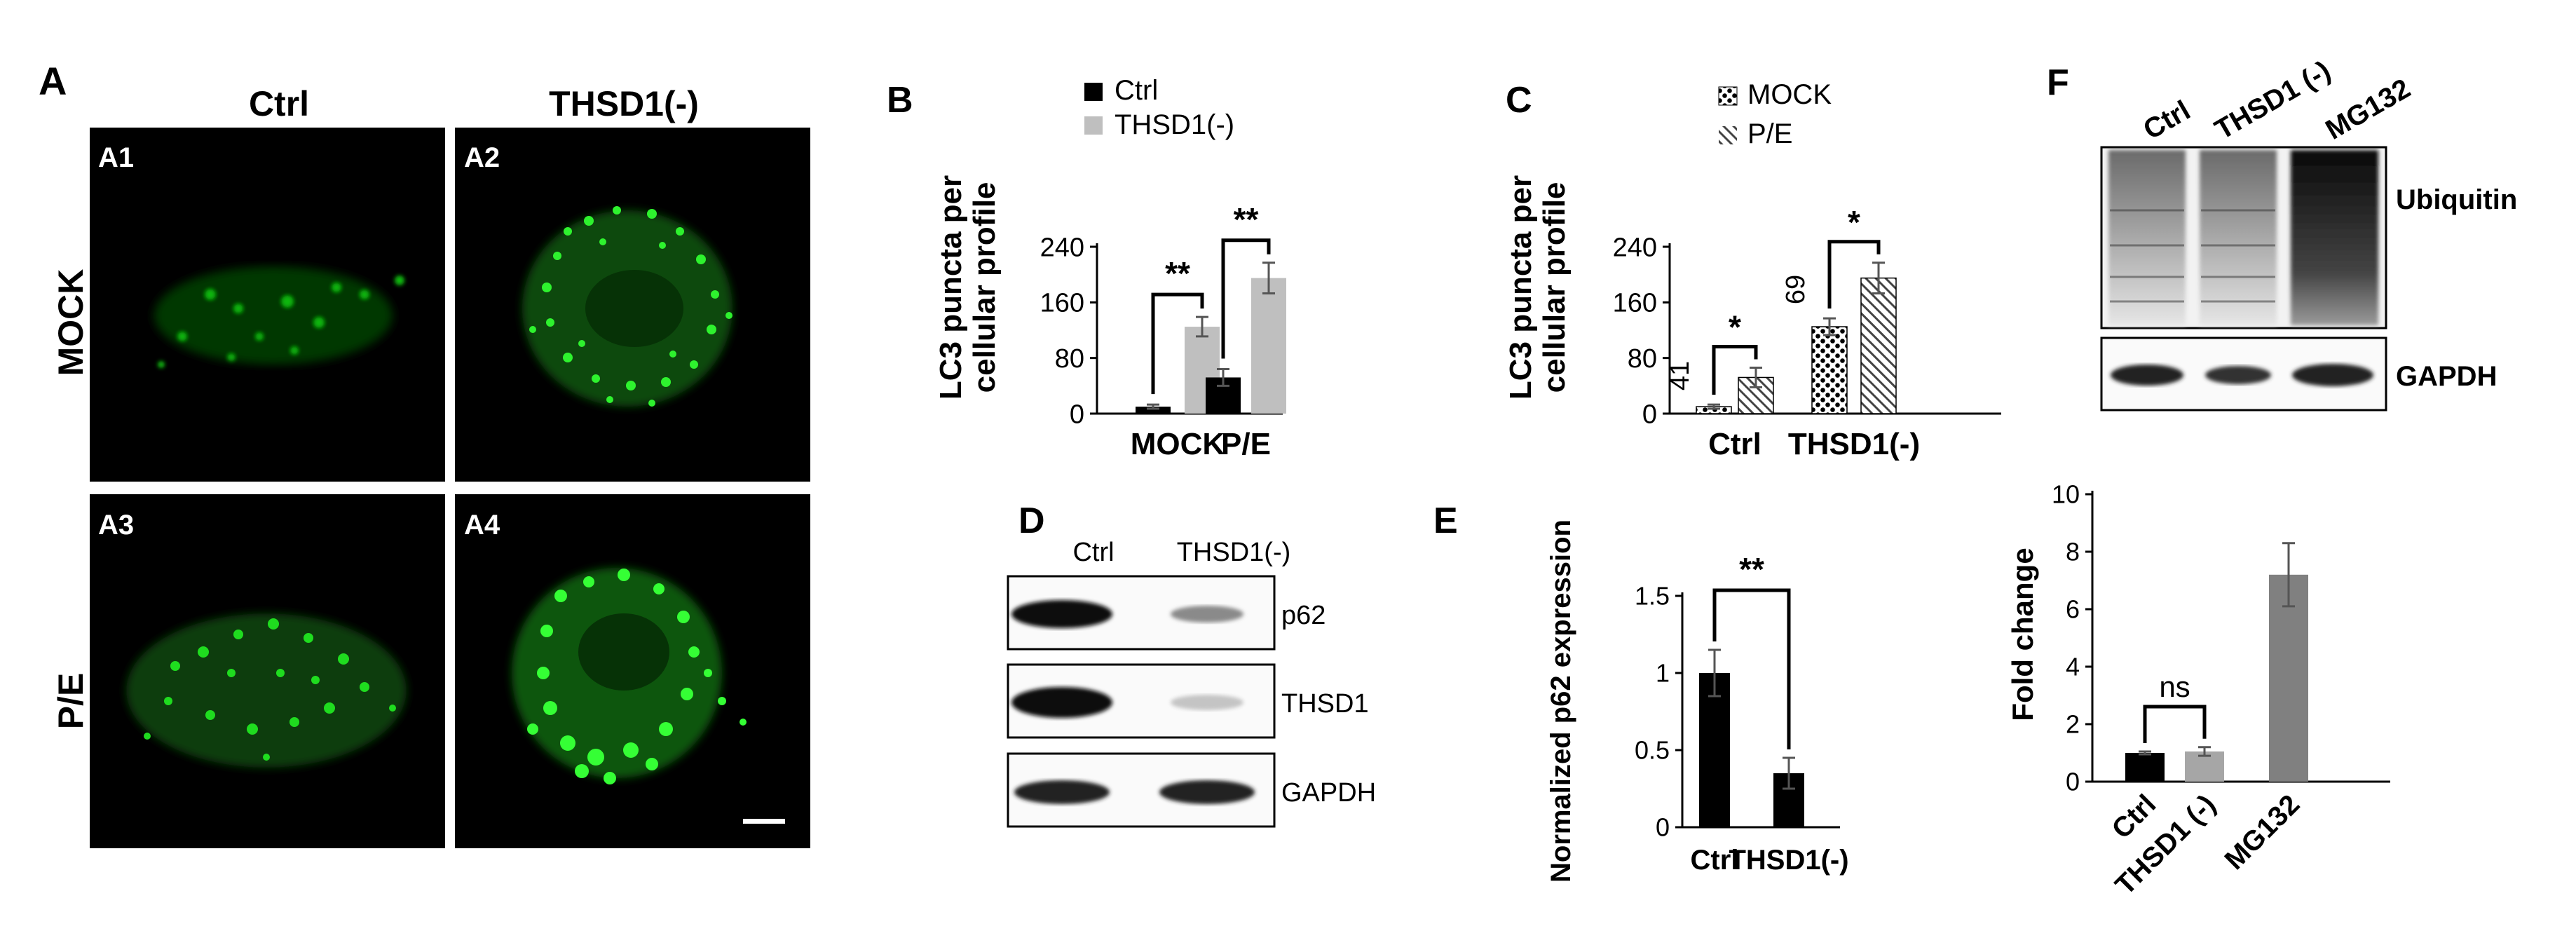 This screenshot has height=952, width=2576. Describe the element at coordinates (1062, 247) in the screenshot. I see `y-tick-label-b: 240` at that location.